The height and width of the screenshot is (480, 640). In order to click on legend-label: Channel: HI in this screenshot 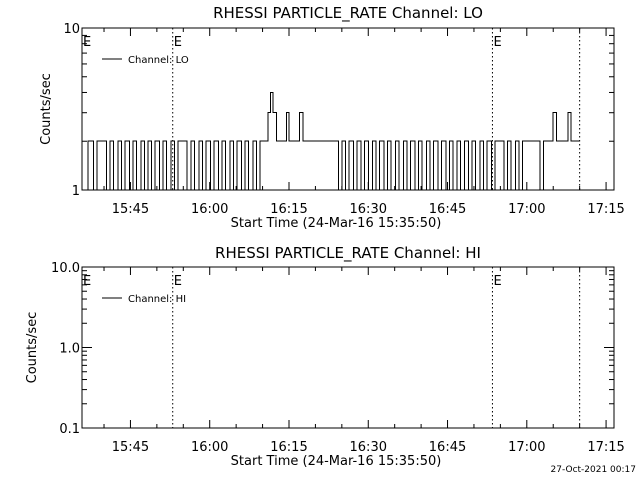, I will do `click(157, 299)`.